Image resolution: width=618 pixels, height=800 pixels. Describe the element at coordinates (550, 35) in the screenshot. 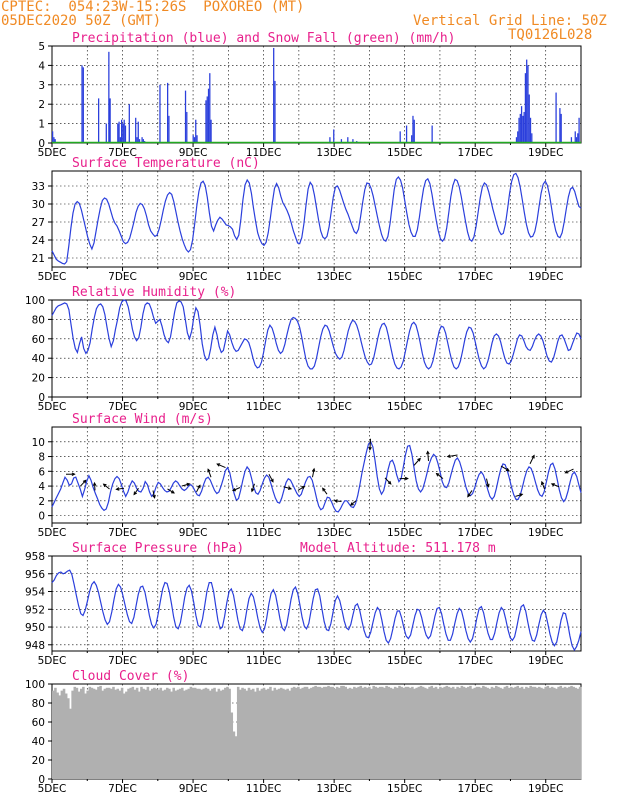

I see `model-code: TQ0126L028` at that location.